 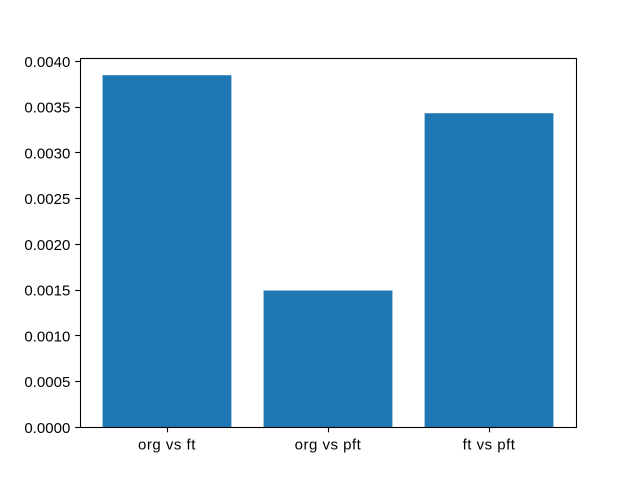 I want to click on svg-text: 0.0035, so click(x=47, y=108).